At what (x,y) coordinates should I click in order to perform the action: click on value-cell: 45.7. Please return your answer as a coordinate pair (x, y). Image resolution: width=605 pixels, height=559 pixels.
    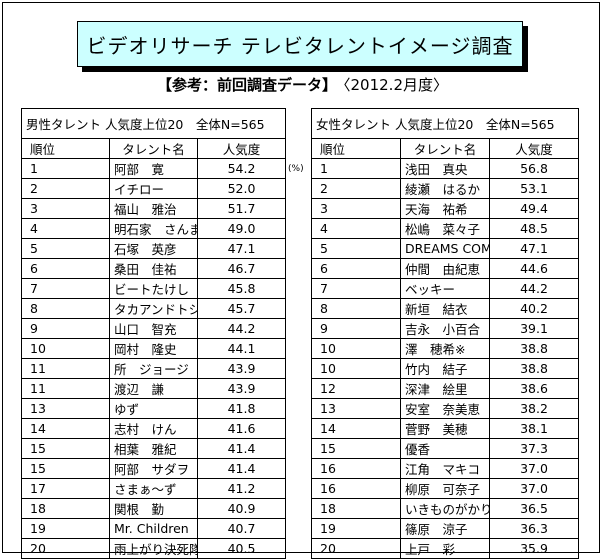
    Looking at the image, I should click on (241, 308).